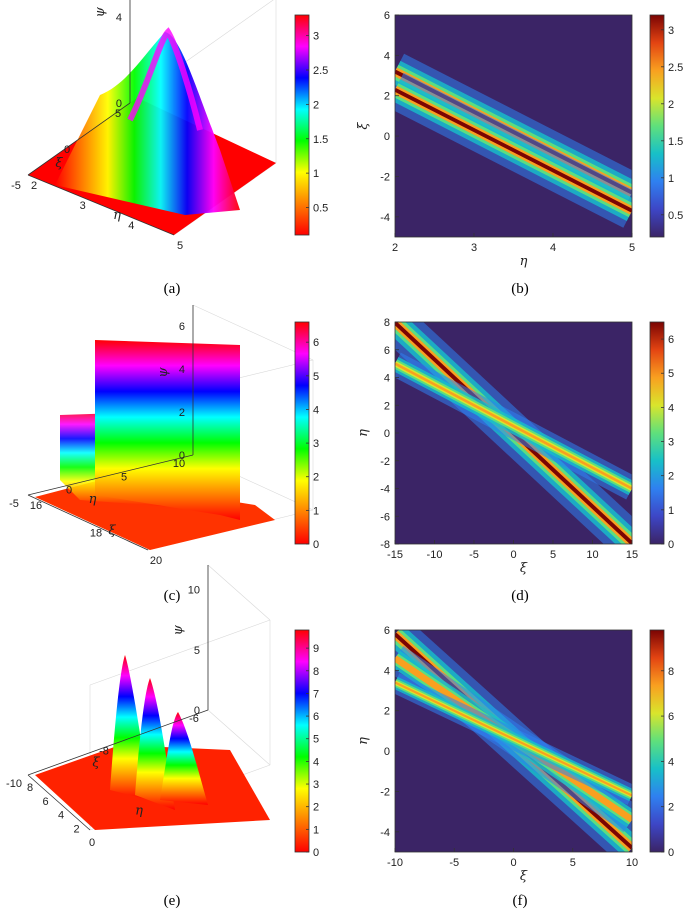 The width and height of the screenshot is (685, 913). I want to click on panel-caption: (a), so click(172, 289).